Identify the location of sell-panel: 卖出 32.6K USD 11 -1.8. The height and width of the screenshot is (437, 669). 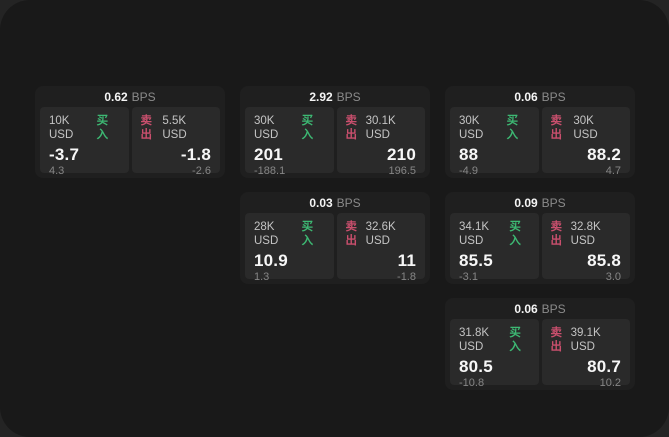
(380, 248).